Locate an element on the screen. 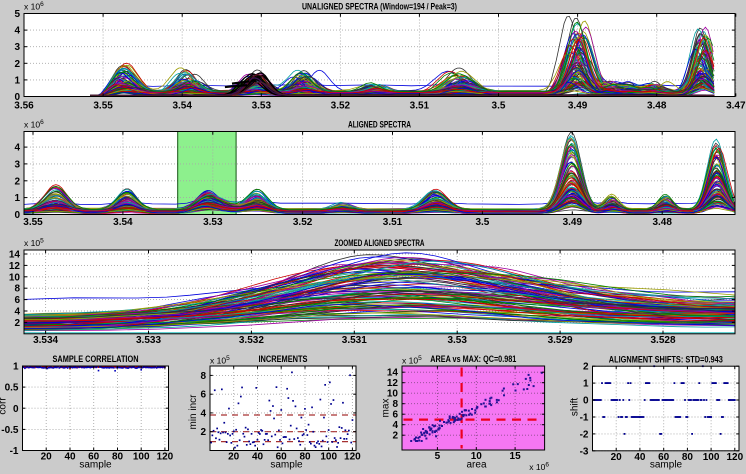 The width and height of the screenshot is (746, 474). svg-text: 3.534 is located at coordinates (45, 340).